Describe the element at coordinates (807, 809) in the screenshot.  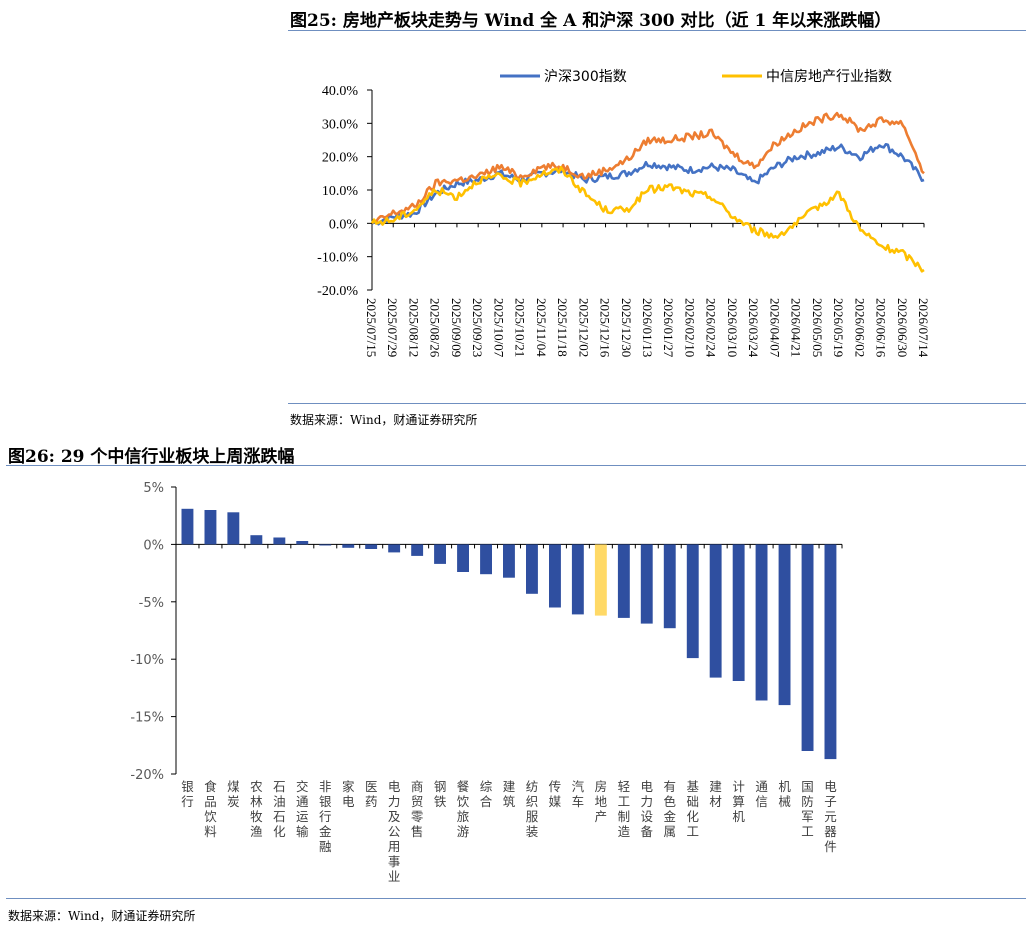
I see `category-label: 国防军工` at that location.